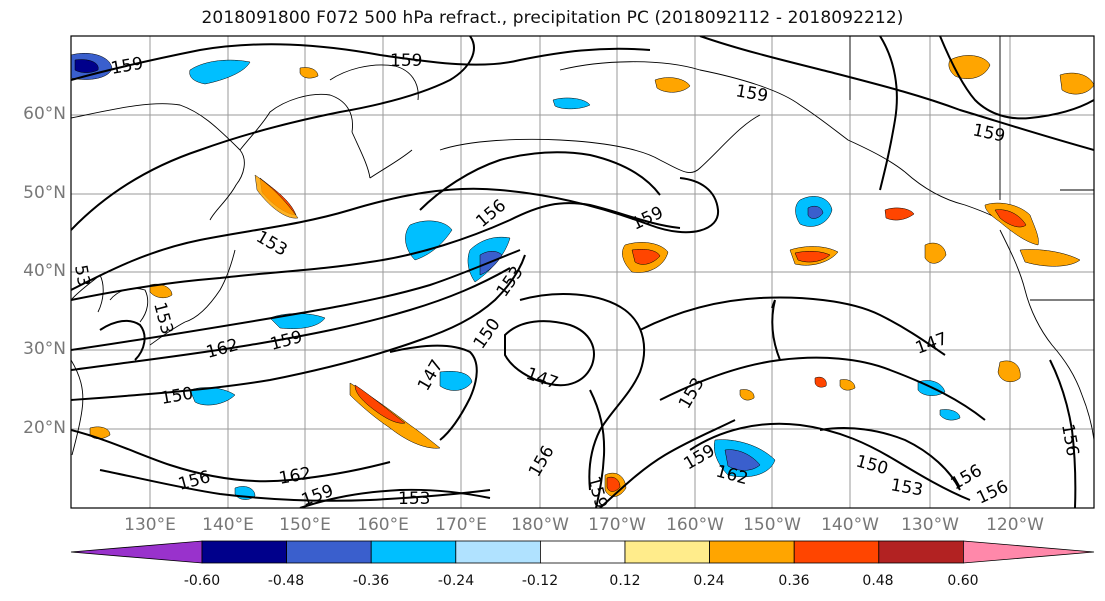 The width and height of the screenshot is (1105, 601). What do you see at coordinates (406, 61) in the screenshot?
I see `contour-label: 159` at bounding box center [406, 61].